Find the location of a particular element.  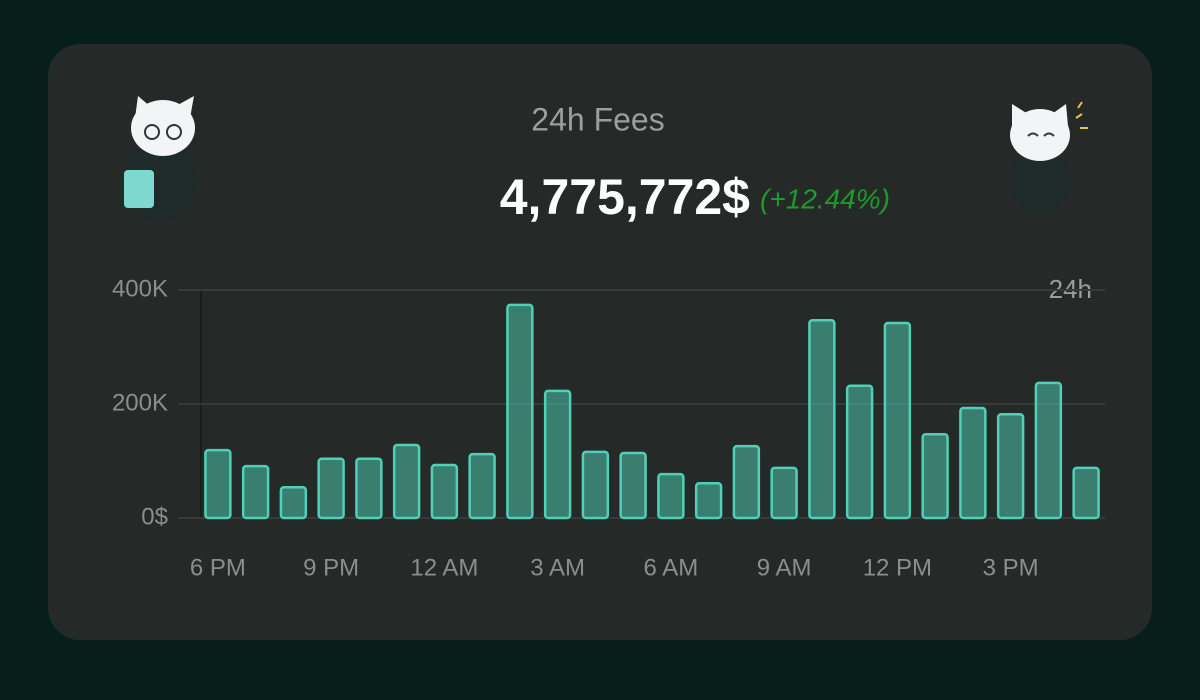

x-tick-label: 9 PM is located at coordinates (331, 567).